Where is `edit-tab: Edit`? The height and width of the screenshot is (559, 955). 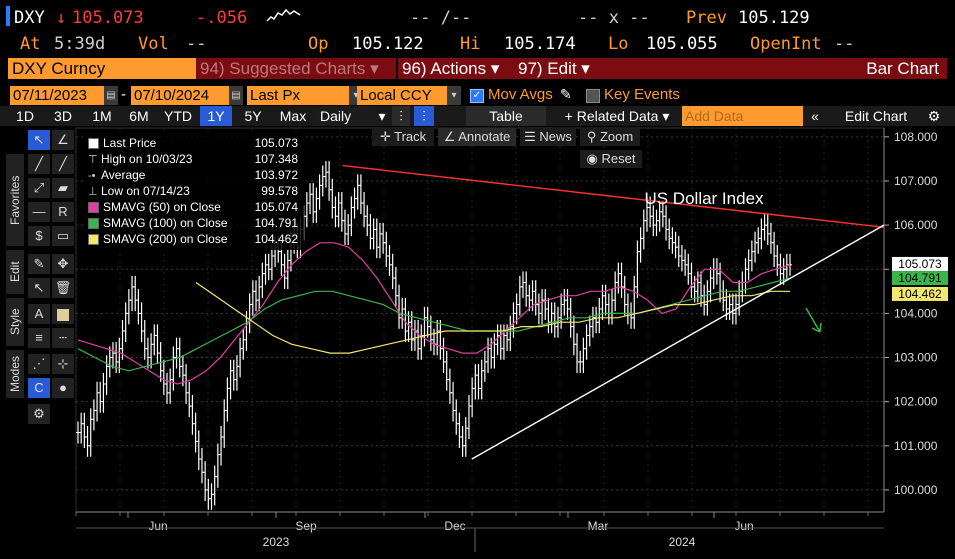
edit-tab: Edit is located at coordinates (15, 272).